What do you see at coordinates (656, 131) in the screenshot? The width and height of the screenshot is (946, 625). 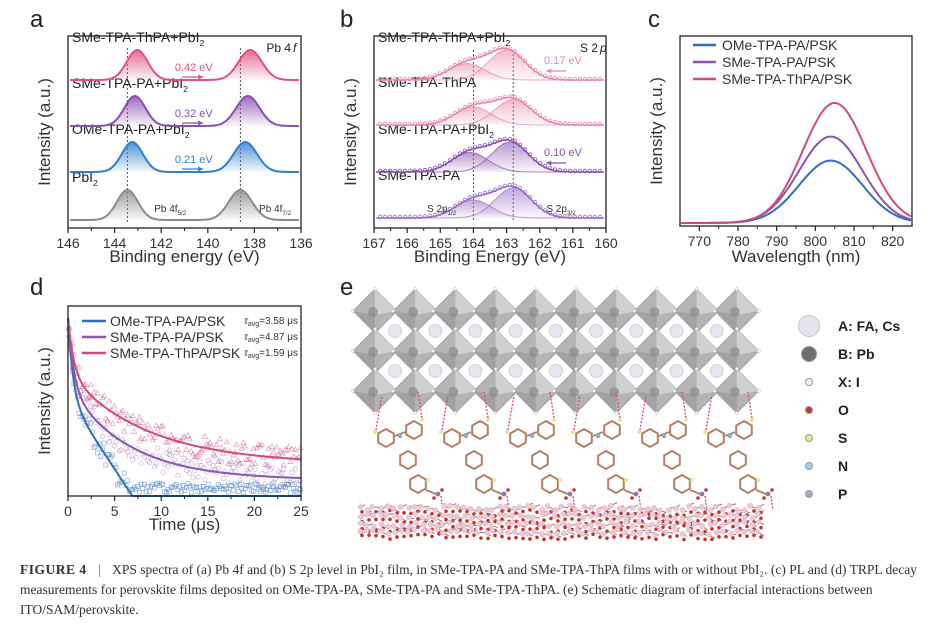 I see `chart-c-ylabel: Intensity (a.u.)` at bounding box center [656, 131].